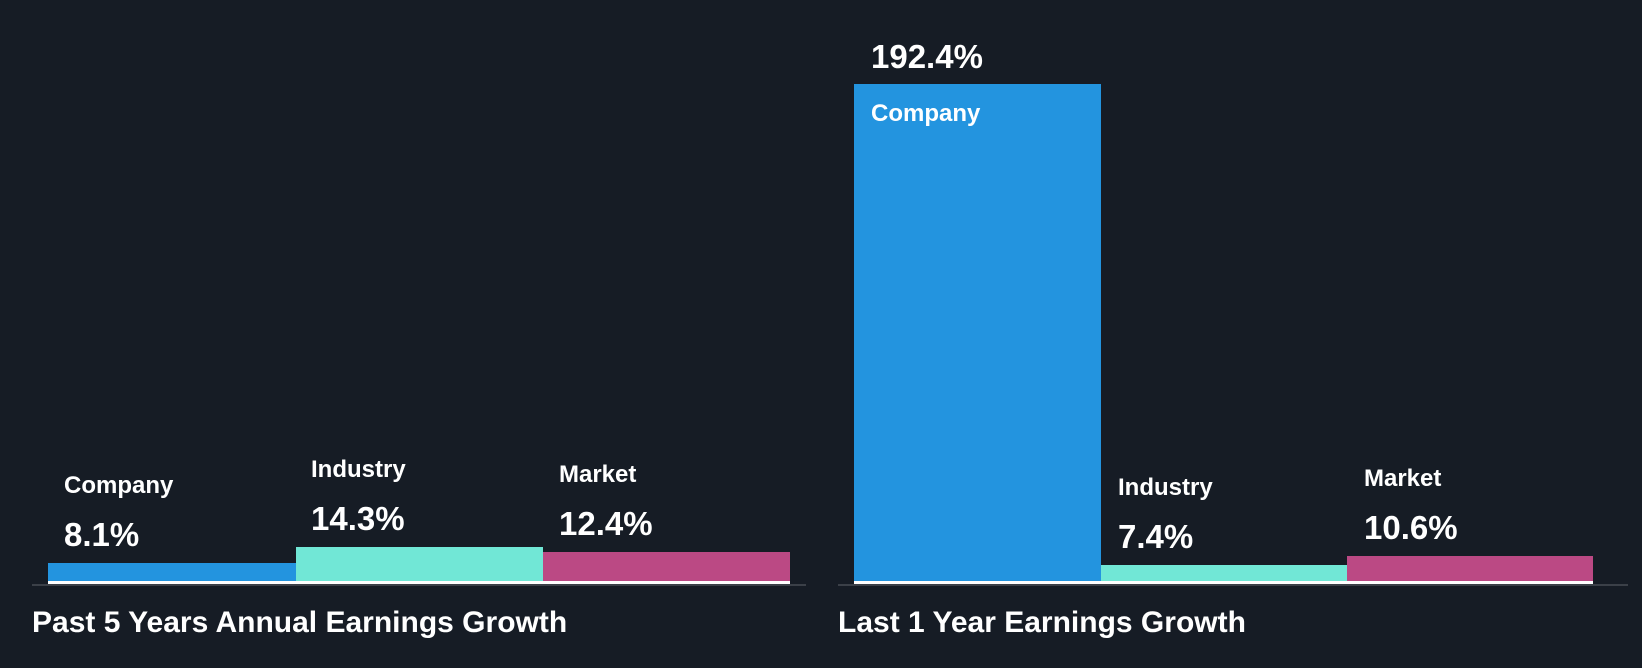  Describe the element at coordinates (598, 474) in the screenshot. I see `label-market-5y: Market` at that location.